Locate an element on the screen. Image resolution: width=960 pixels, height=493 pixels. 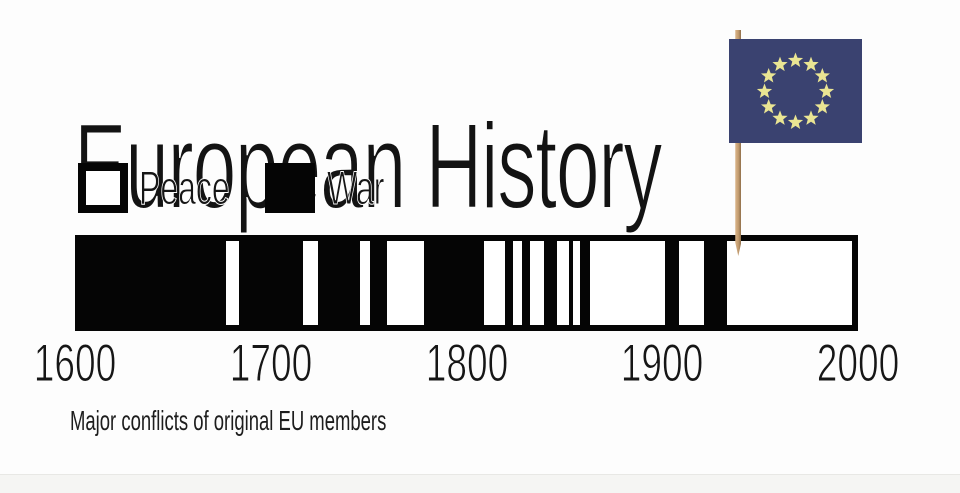
legend-peace-label: Peace is located at coordinates (184, 187).